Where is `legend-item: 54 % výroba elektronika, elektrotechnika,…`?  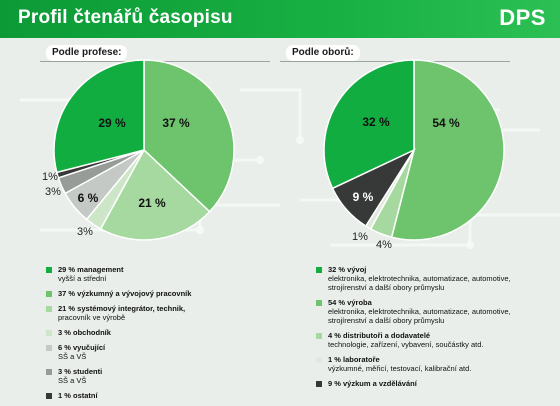
legend-item: 54 % výroba elektronika, elektrotechnika,… is located at coordinates (428, 311).